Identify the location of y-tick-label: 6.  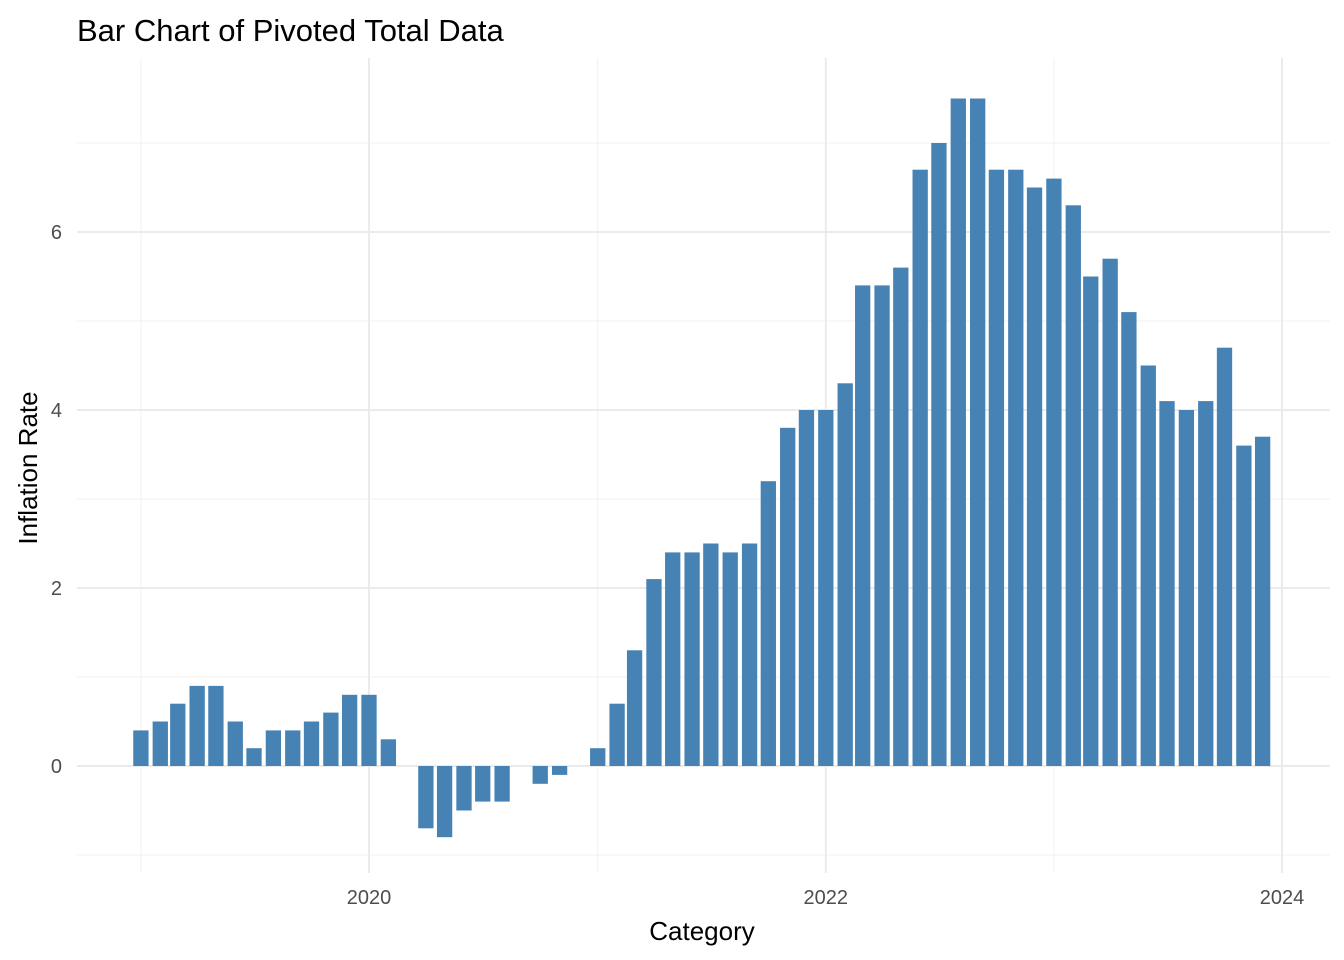
(56, 233).